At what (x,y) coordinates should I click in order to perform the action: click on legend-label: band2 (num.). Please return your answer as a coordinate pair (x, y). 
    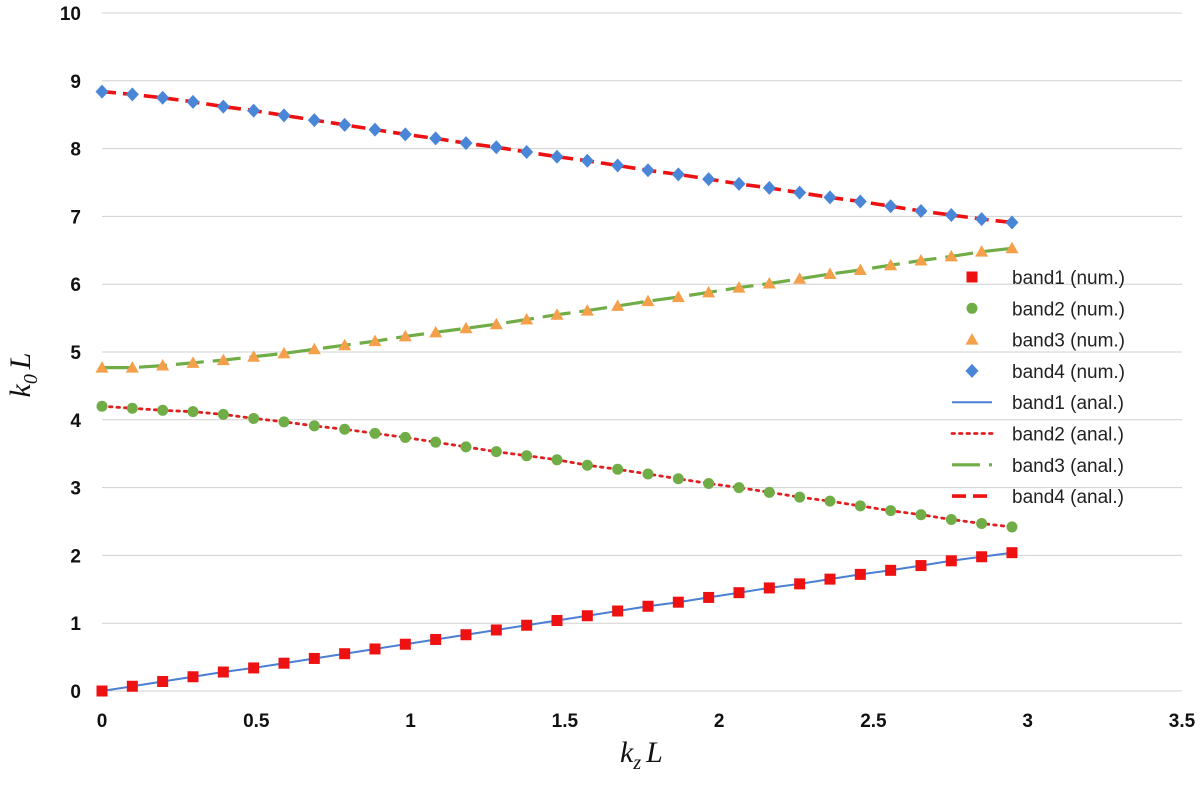
    Looking at the image, I should click on (1068, 309).